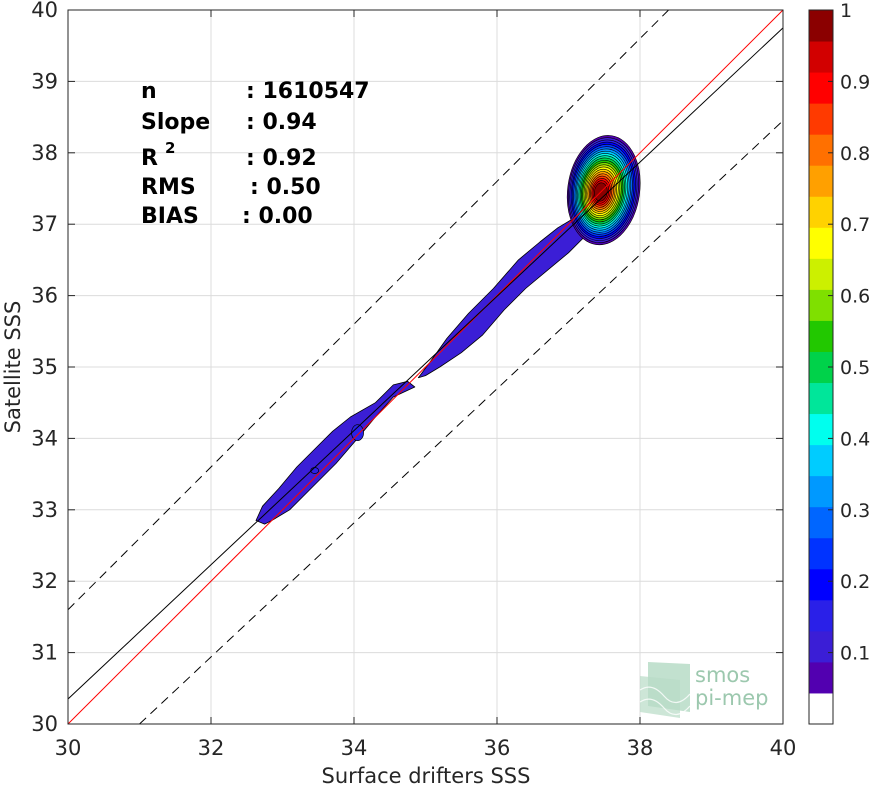  What do you see at coordinates (44, 11) in the screenshot?
I see `y-tick-label: 40` at bounding box center [44, 11].